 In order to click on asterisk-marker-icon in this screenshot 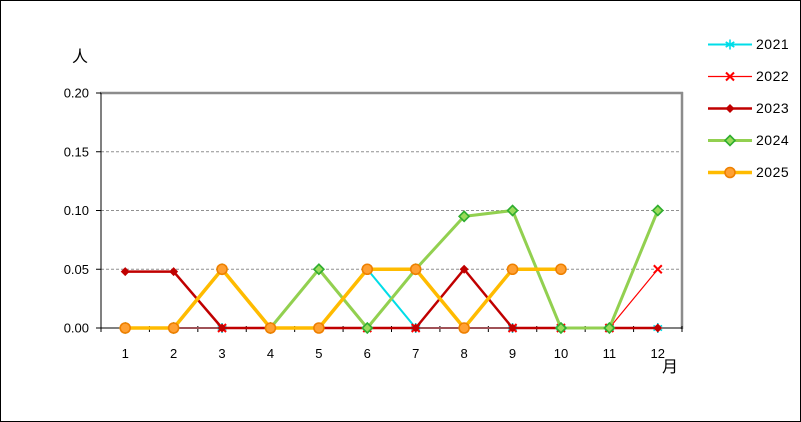, I will do `click(730, 44)`.